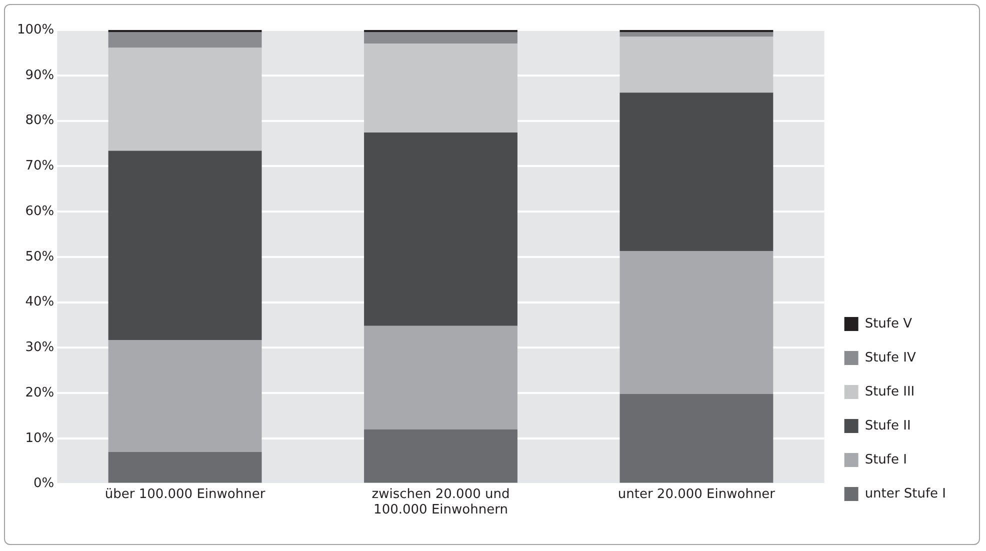 This screenshot has height=551, width=986. What do you see at coordinates (39, 256) in the screenshot?
I see `y-tick-label: 50%` at bounding box center [39, 256].